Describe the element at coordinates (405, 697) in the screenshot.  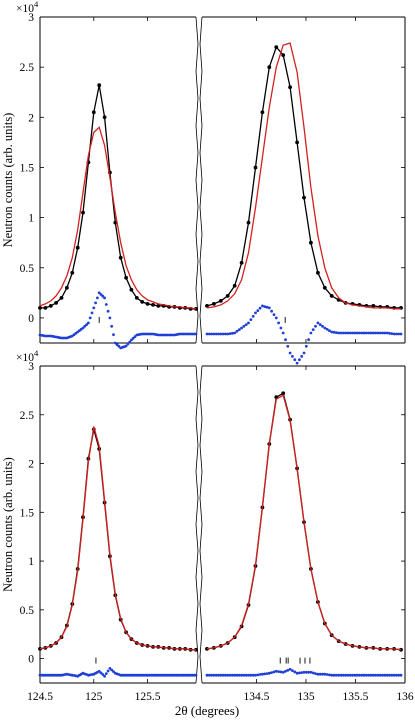
I see `x-tick-label: 136` at that location.